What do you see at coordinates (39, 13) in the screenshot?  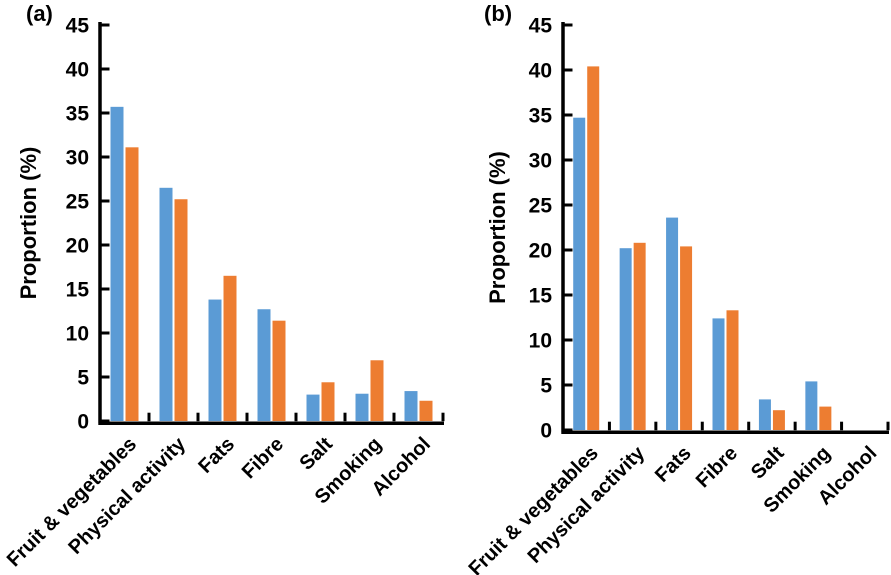 I see `panel-a-label: (a)` at bounding box center [39, 13].